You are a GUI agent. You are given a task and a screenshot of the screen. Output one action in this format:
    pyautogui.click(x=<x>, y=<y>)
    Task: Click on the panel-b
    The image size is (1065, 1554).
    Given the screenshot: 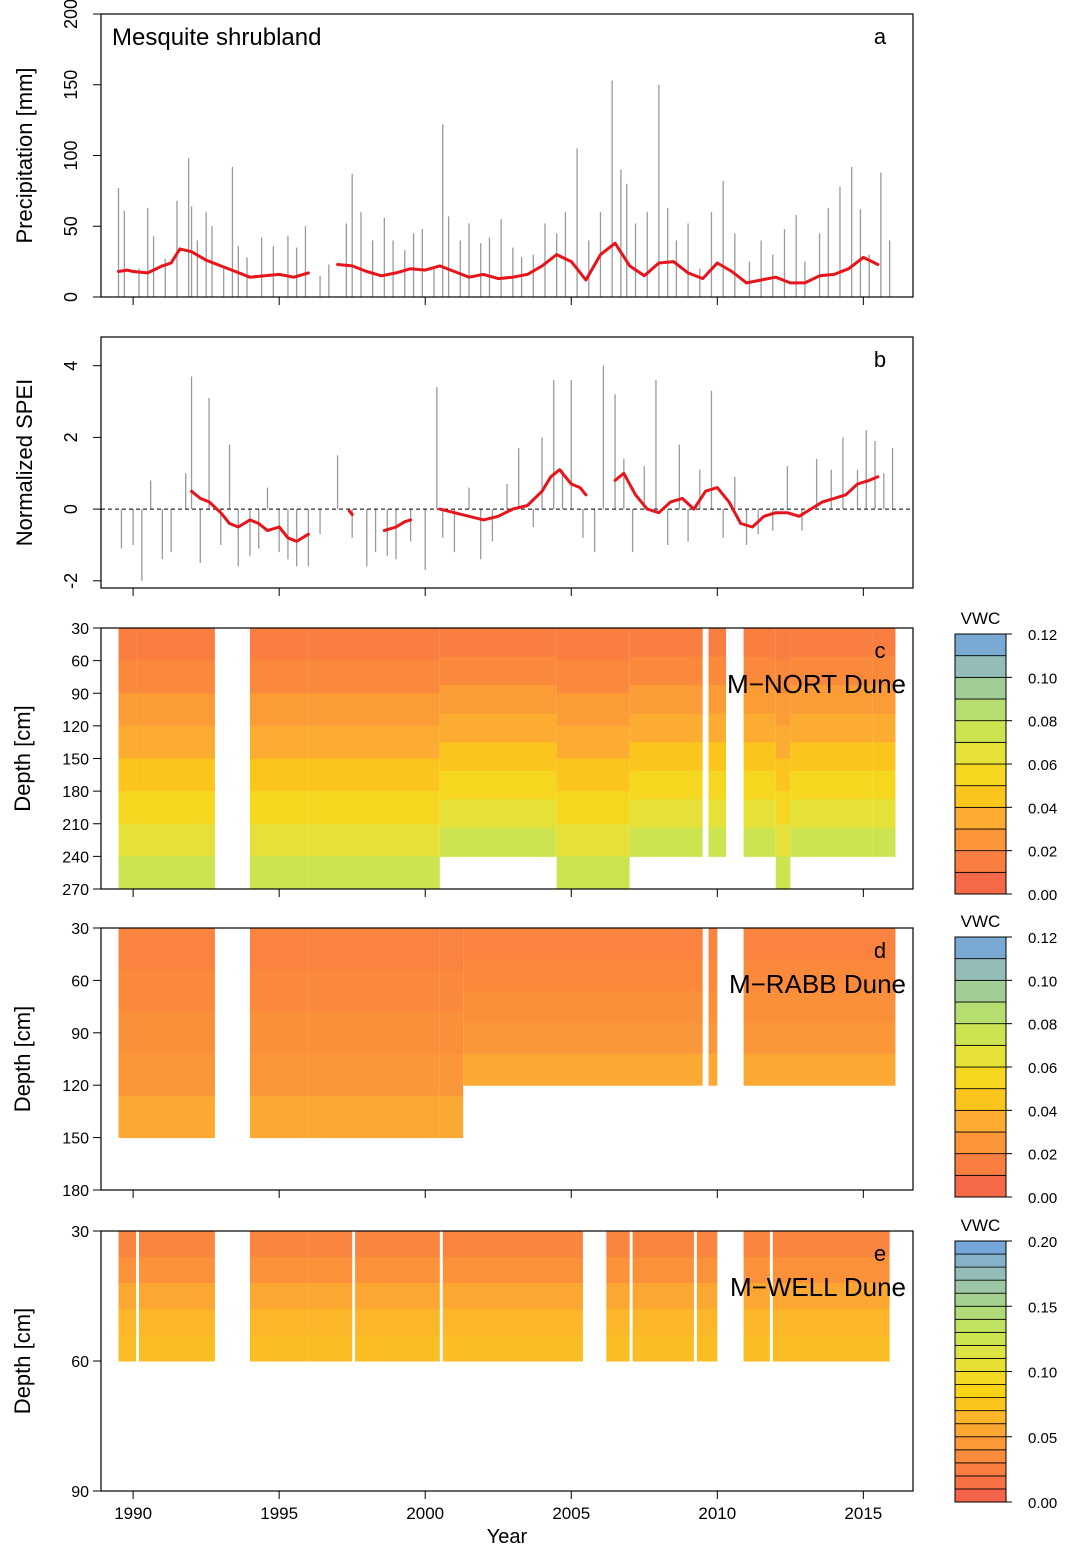 What is the action you would take?
    pyautogui.click(x=503, y=466)
    